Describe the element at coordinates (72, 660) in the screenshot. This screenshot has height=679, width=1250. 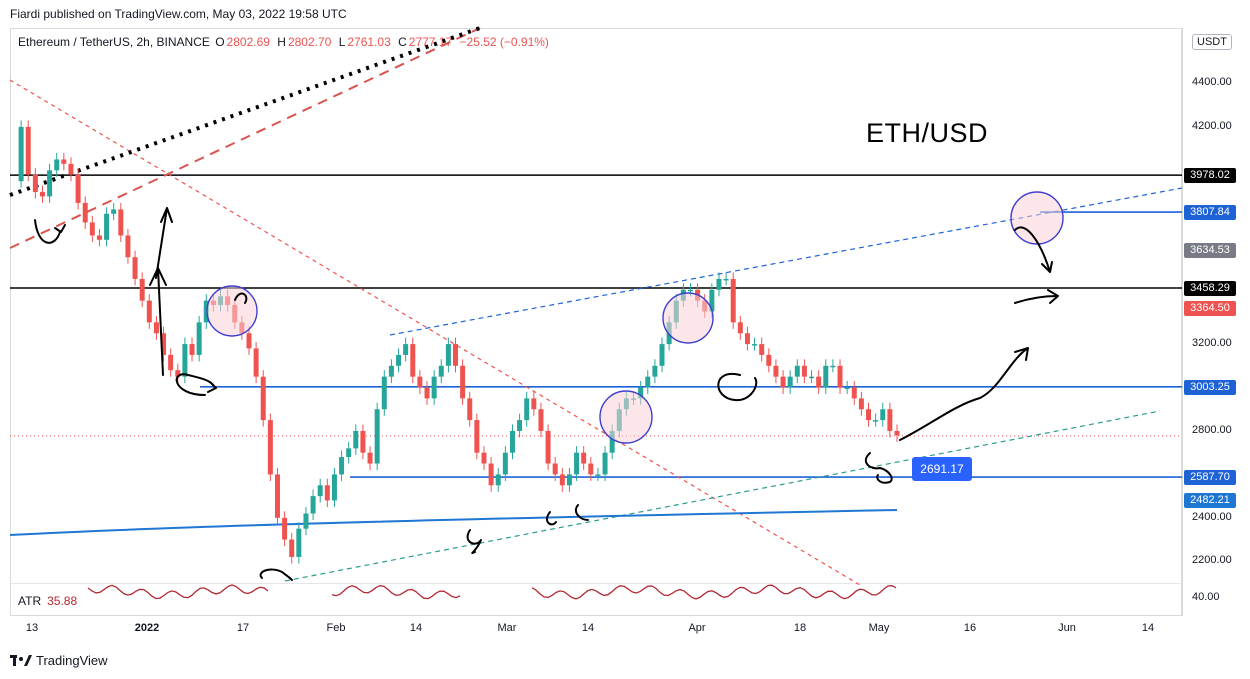
I see `brand-name: TradingView` at that location.